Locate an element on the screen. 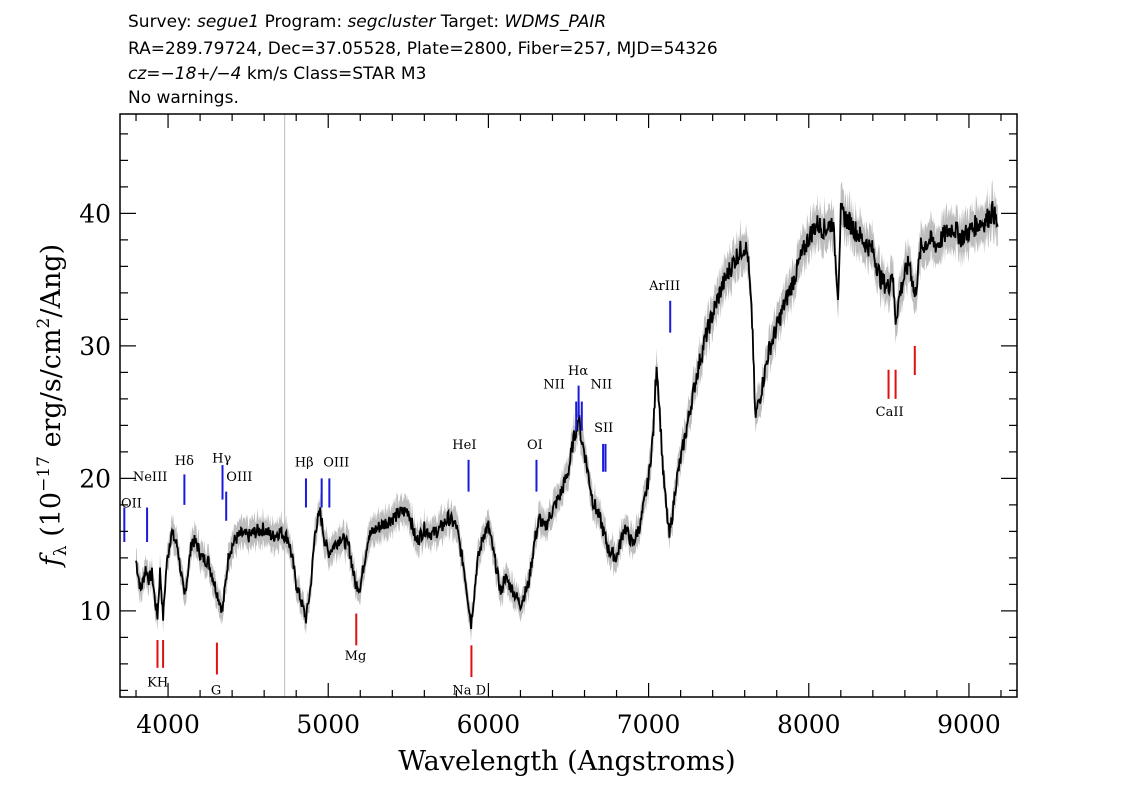  header-line-3: cz=−18+/−4 km/s Class=STAR M3 is located at coordinates (277, 74).